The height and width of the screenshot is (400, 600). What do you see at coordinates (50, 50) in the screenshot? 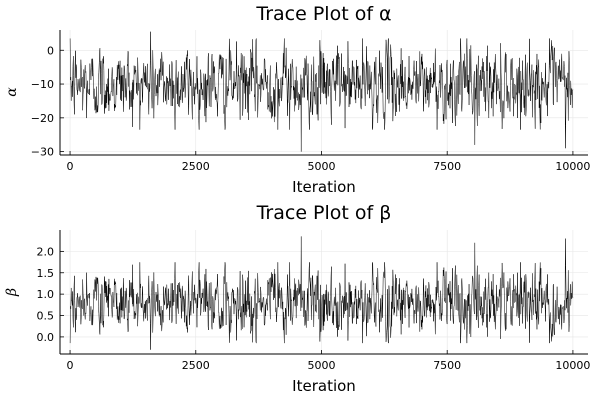
I see `alpha-ytick-label: 0` at bounding box center [50, 50].